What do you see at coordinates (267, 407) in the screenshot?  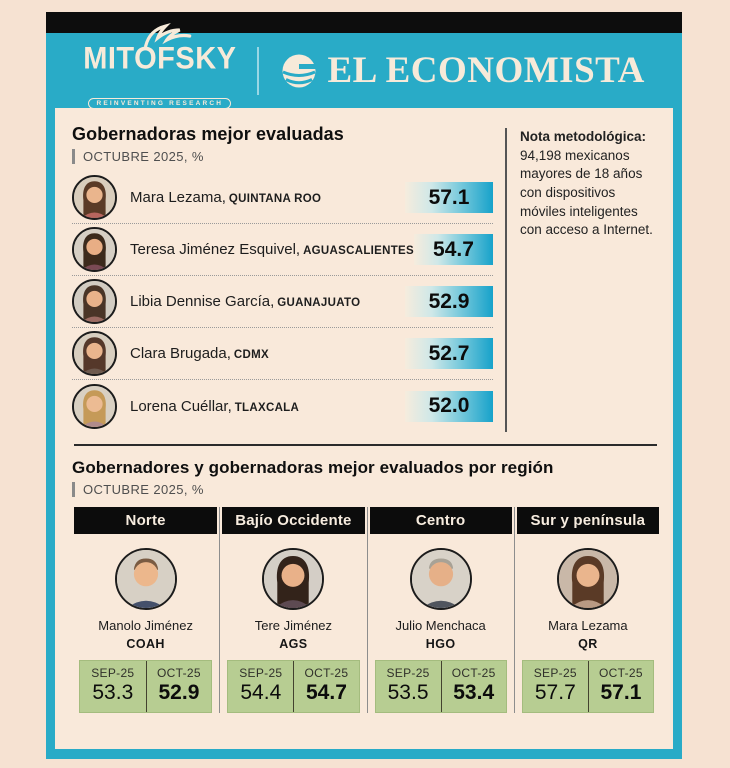 I see `governor-state: TLAXCALA` at bounding box center [267, 407].